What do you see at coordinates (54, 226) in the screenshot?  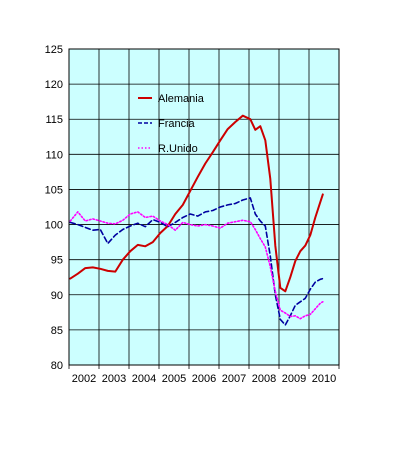 I see `y-tick-label: 100` at bounding box center [54, 226].